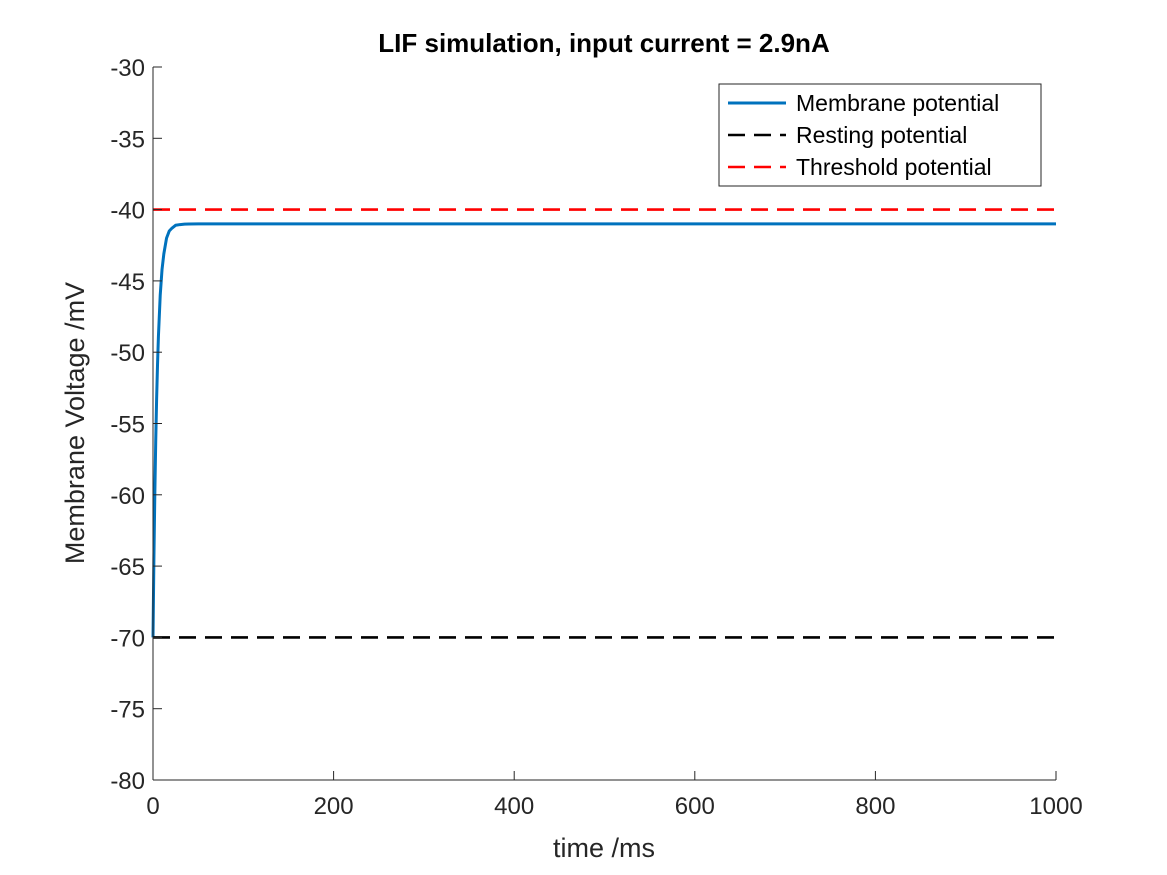 The image size is (1167, 875). I want to click on legend-label: Resting potential, so click(881, 135).